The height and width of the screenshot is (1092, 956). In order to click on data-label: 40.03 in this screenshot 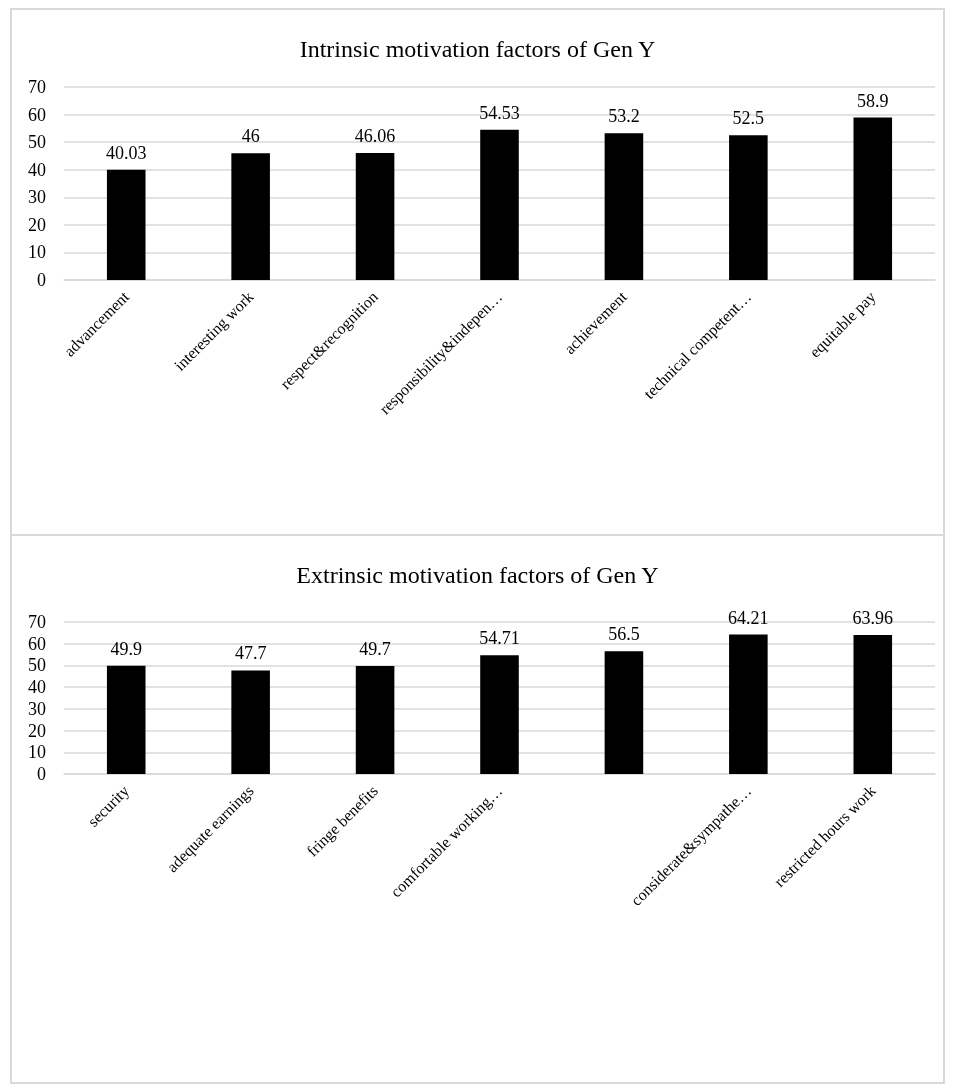, I will do `click(126, 152)`.